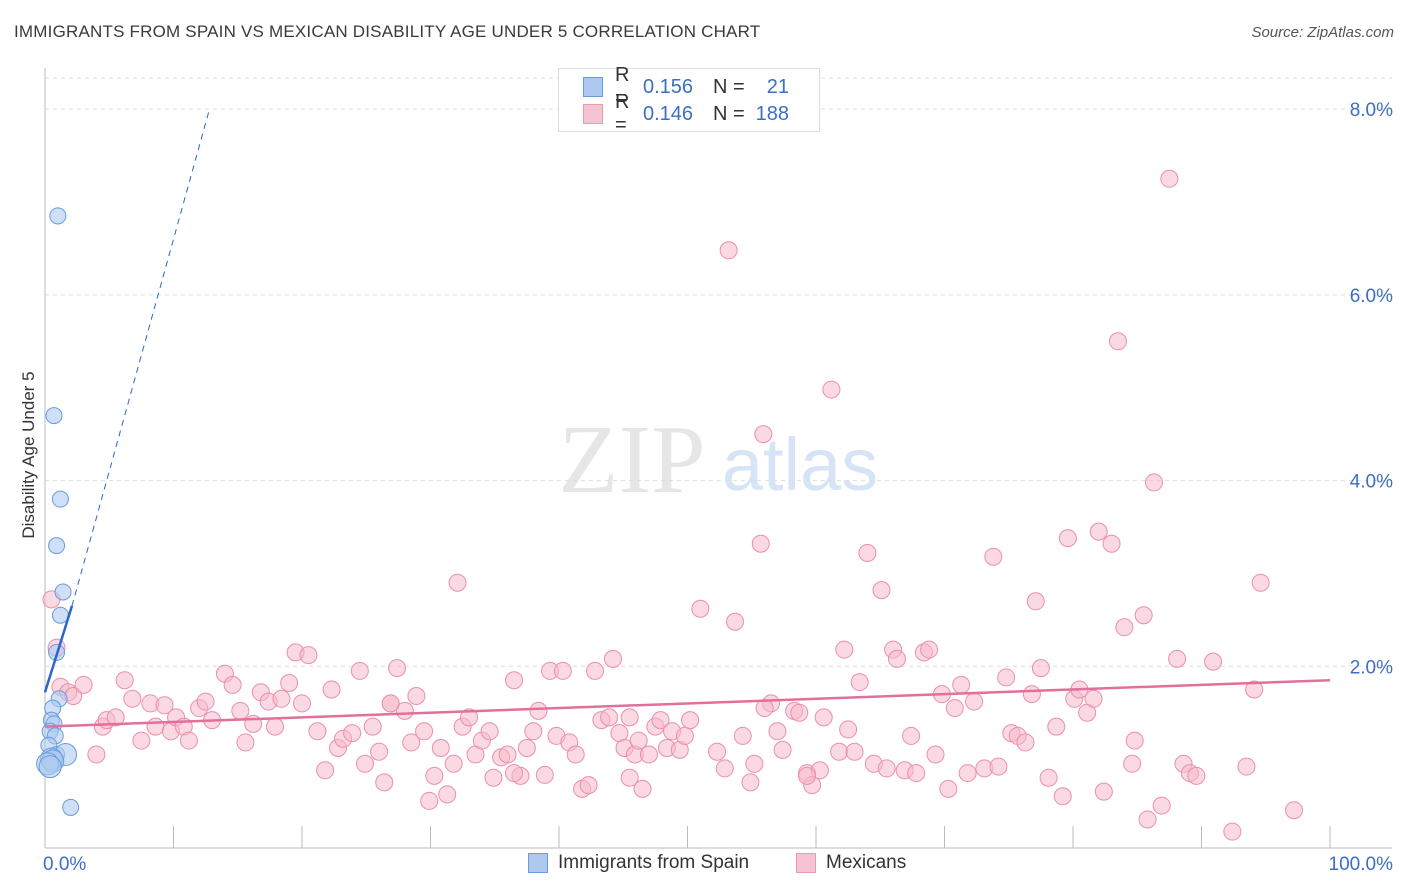  I want to click on legend-row-mexicans: R = 0.146 N = 188, so click(686, 113).